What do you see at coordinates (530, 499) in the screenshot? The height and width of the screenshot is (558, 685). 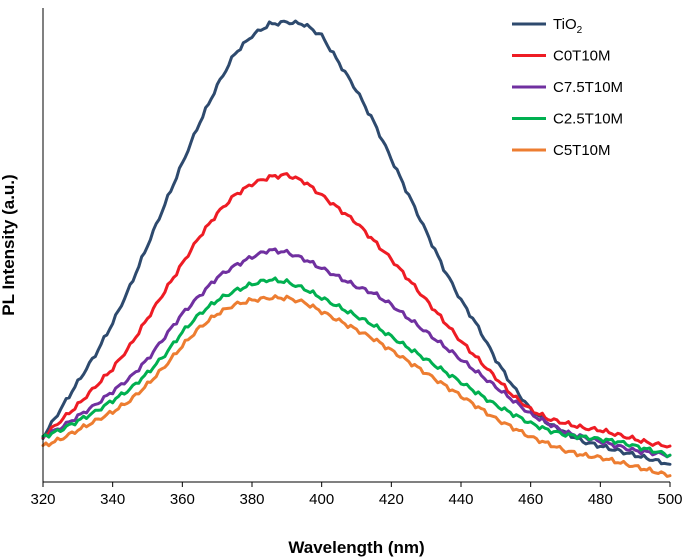 I see `x-tick-label: 460` at bounding box center [530, 499].